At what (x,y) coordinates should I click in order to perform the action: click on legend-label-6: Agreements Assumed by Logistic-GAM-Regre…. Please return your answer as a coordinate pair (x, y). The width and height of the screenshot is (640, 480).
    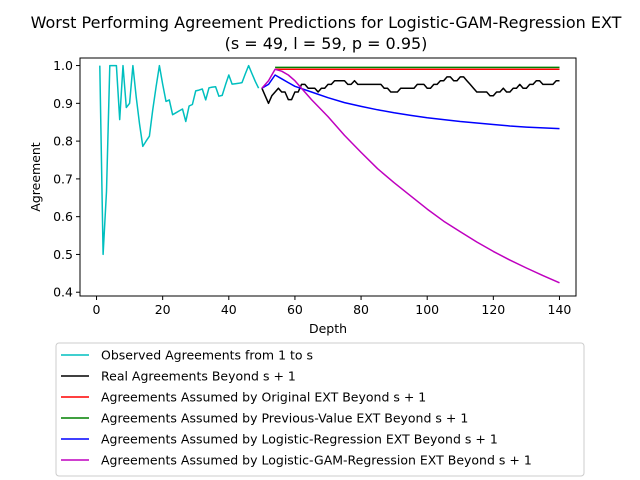
    Looking at the image, I should click on (316, 460).